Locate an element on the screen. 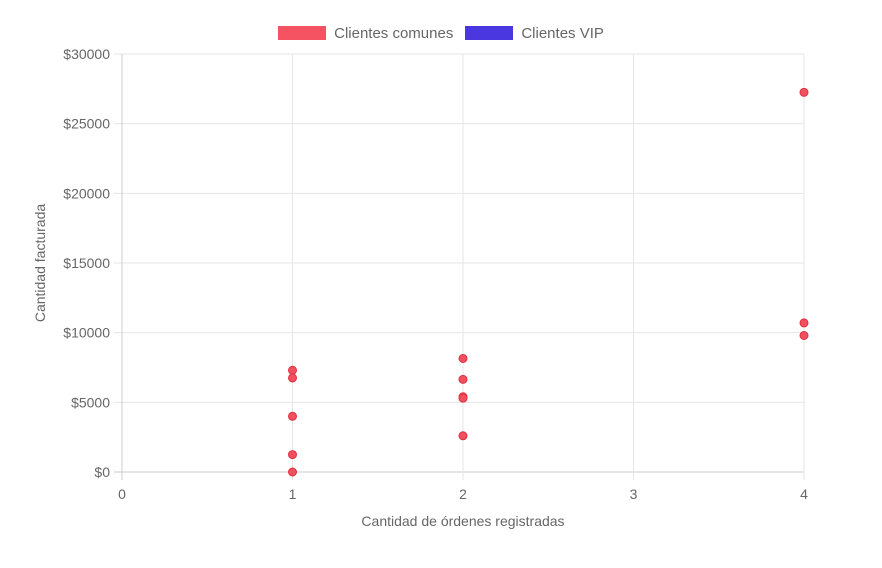  x-tick-label: 3 is located at coordinates (634, 494).